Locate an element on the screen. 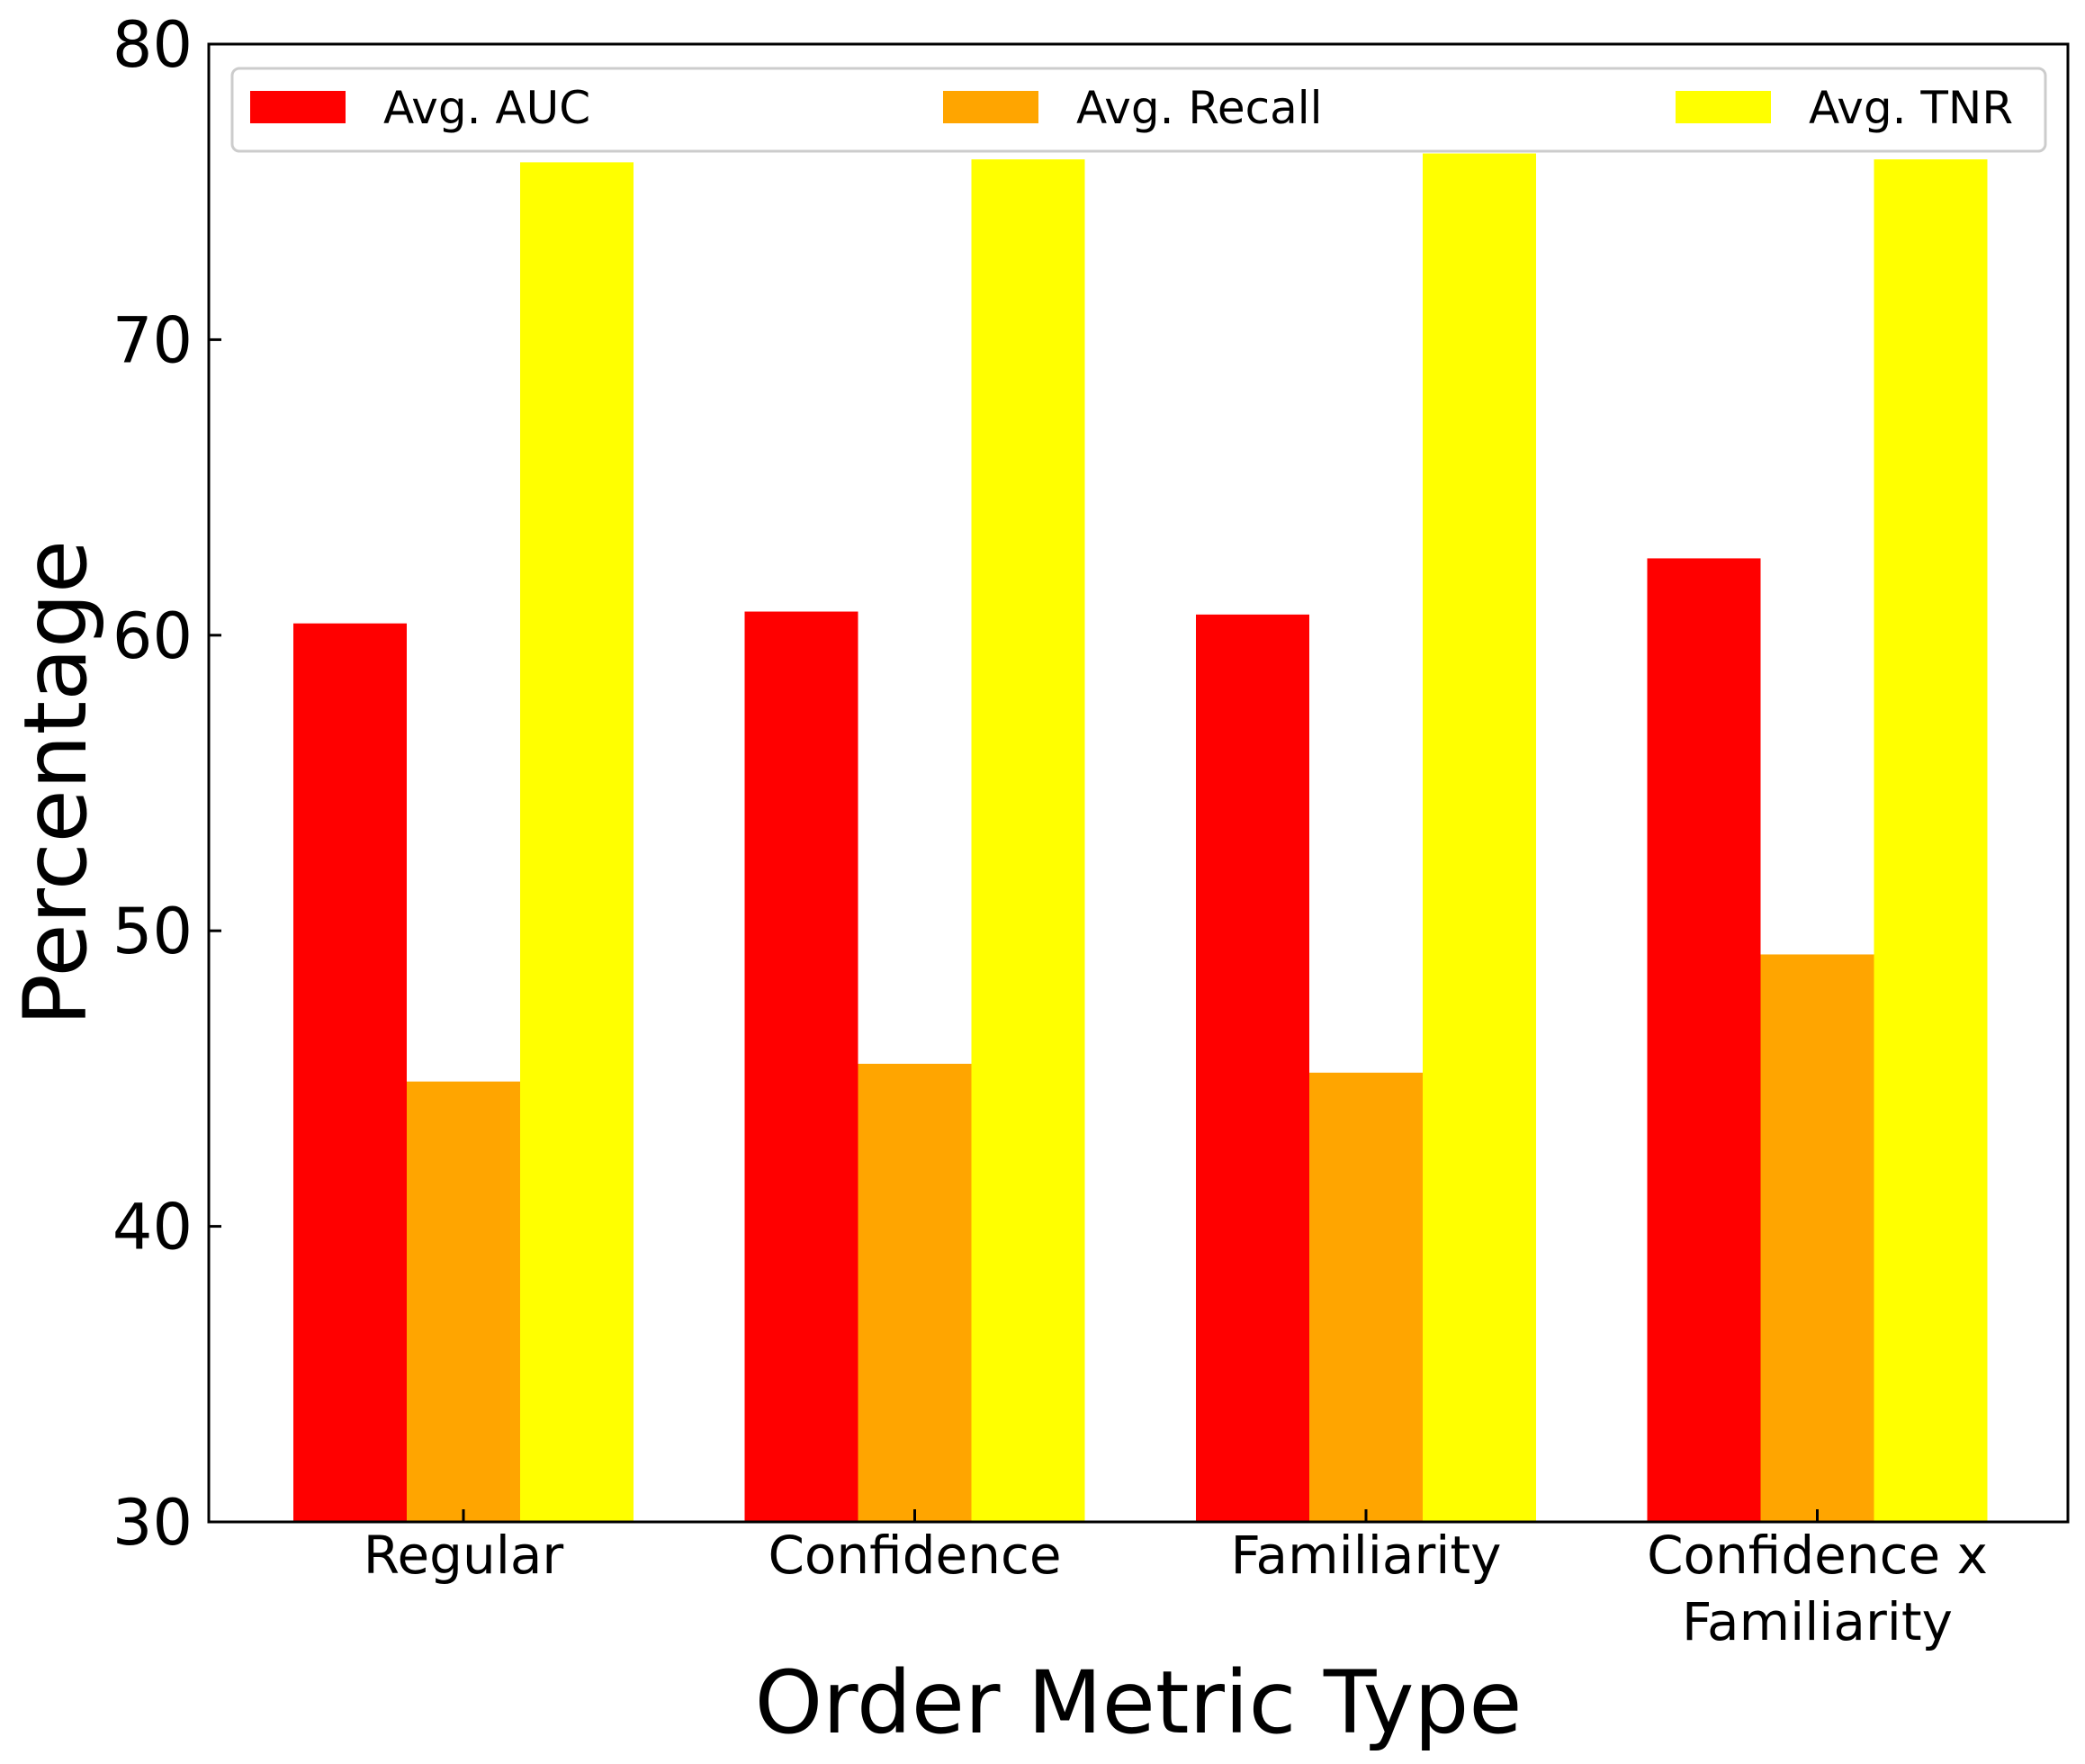 This screenshot has width=2085, height=1764. y-axis-label: Percentage is located at coordinates (56, 783).